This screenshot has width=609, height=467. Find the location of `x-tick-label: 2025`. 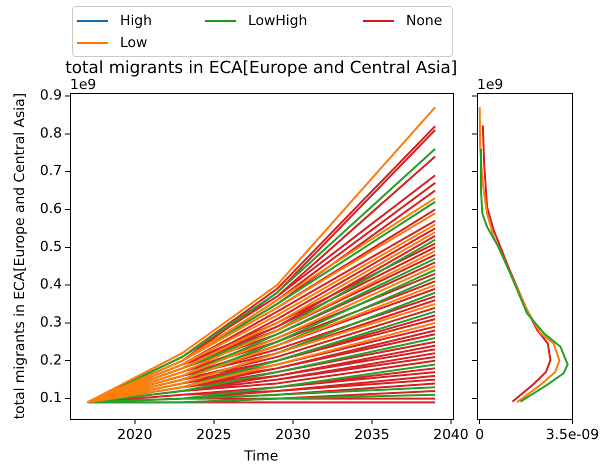

x-tick-label: 2025 is located at coordinates (214, 434).